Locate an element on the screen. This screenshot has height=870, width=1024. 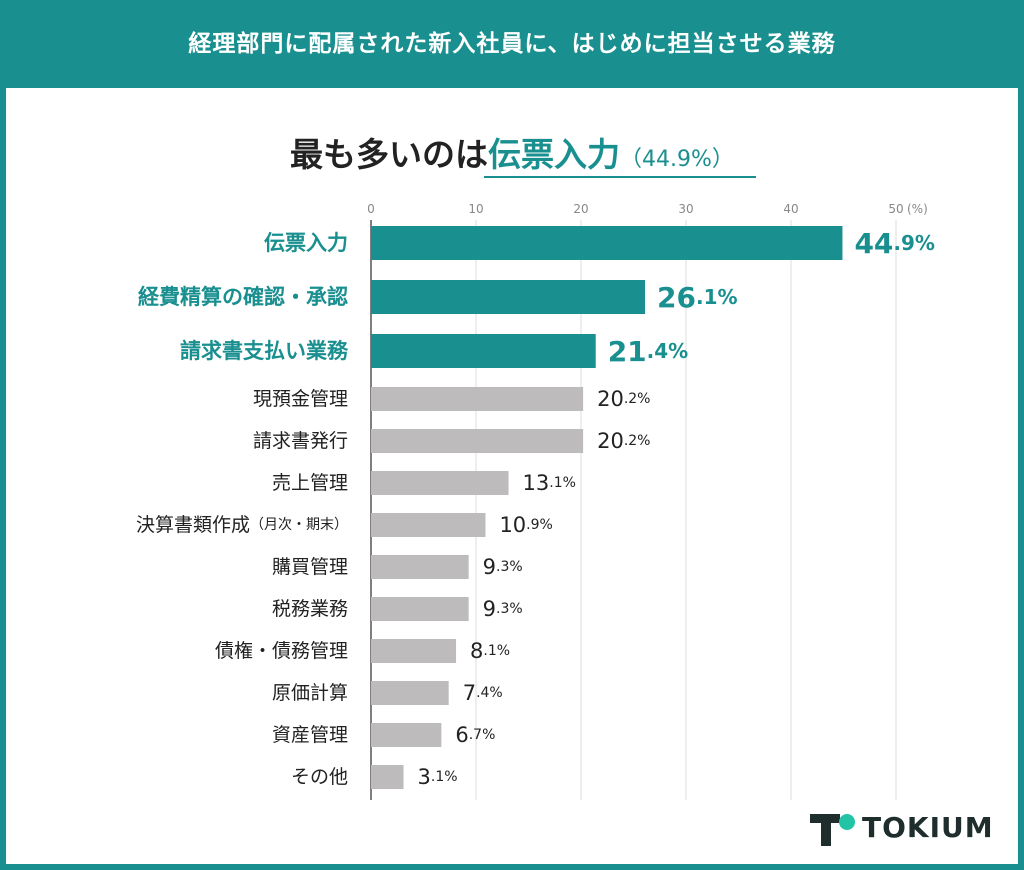
value-label: 21.4% is located at coordinates (648, 351).